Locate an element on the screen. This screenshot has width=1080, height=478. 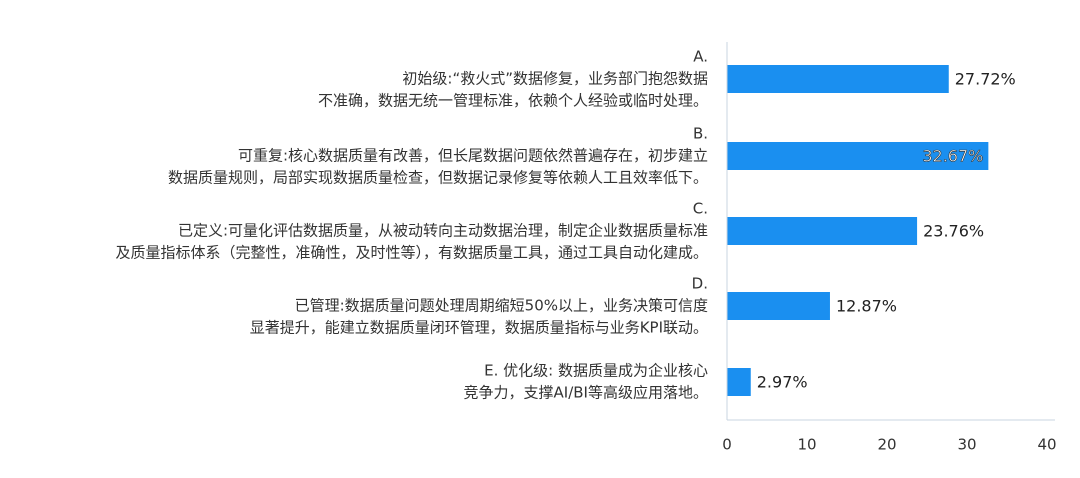
data-label: 23.76% is located at coordinates (953, 231).